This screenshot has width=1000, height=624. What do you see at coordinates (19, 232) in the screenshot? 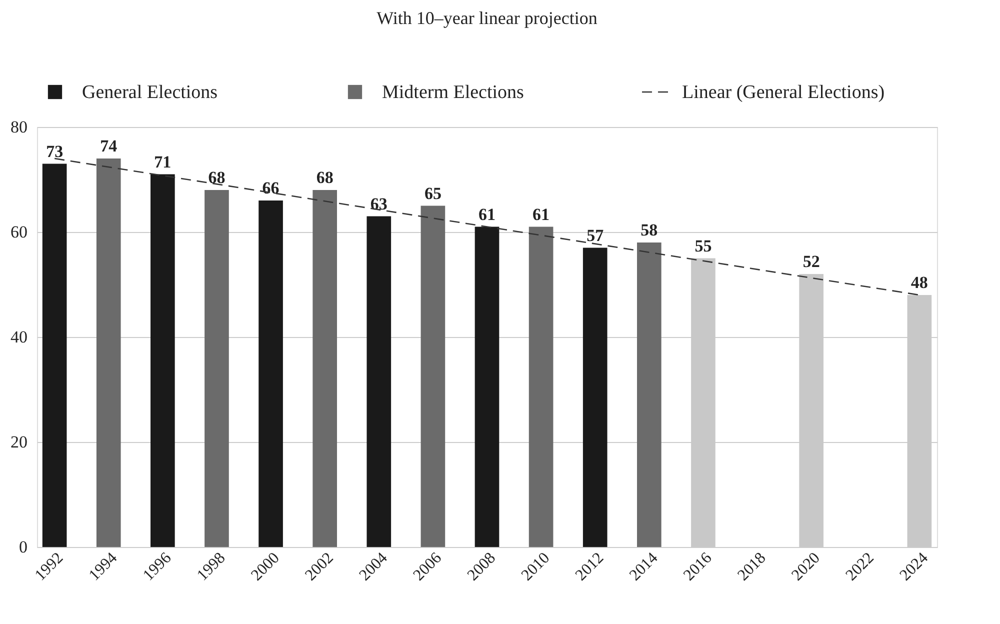
I see `y-tick-label: 60` at bounding box center [19, 232].